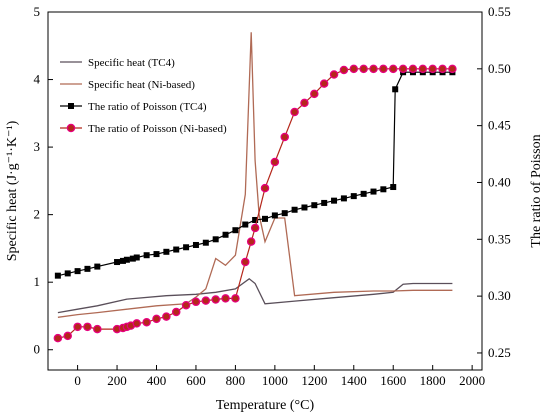 This screenshot has width=550, height=420. Describe the element at coordinates (499, 68) in the screenshot. I see `y-right-tick-label: 0.50` at that location.